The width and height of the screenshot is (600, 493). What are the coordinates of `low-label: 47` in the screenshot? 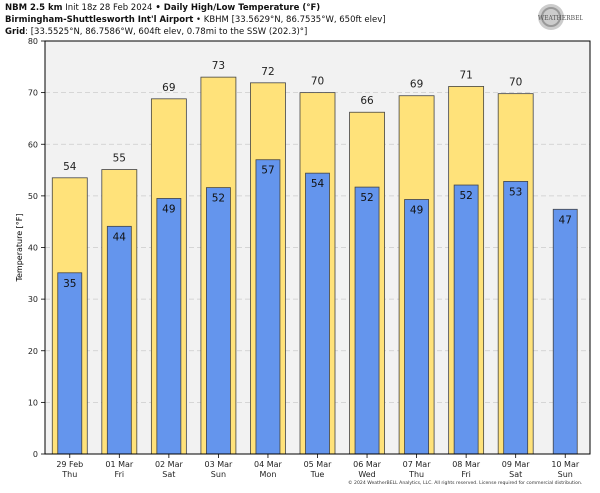 It's located at (565, 220).